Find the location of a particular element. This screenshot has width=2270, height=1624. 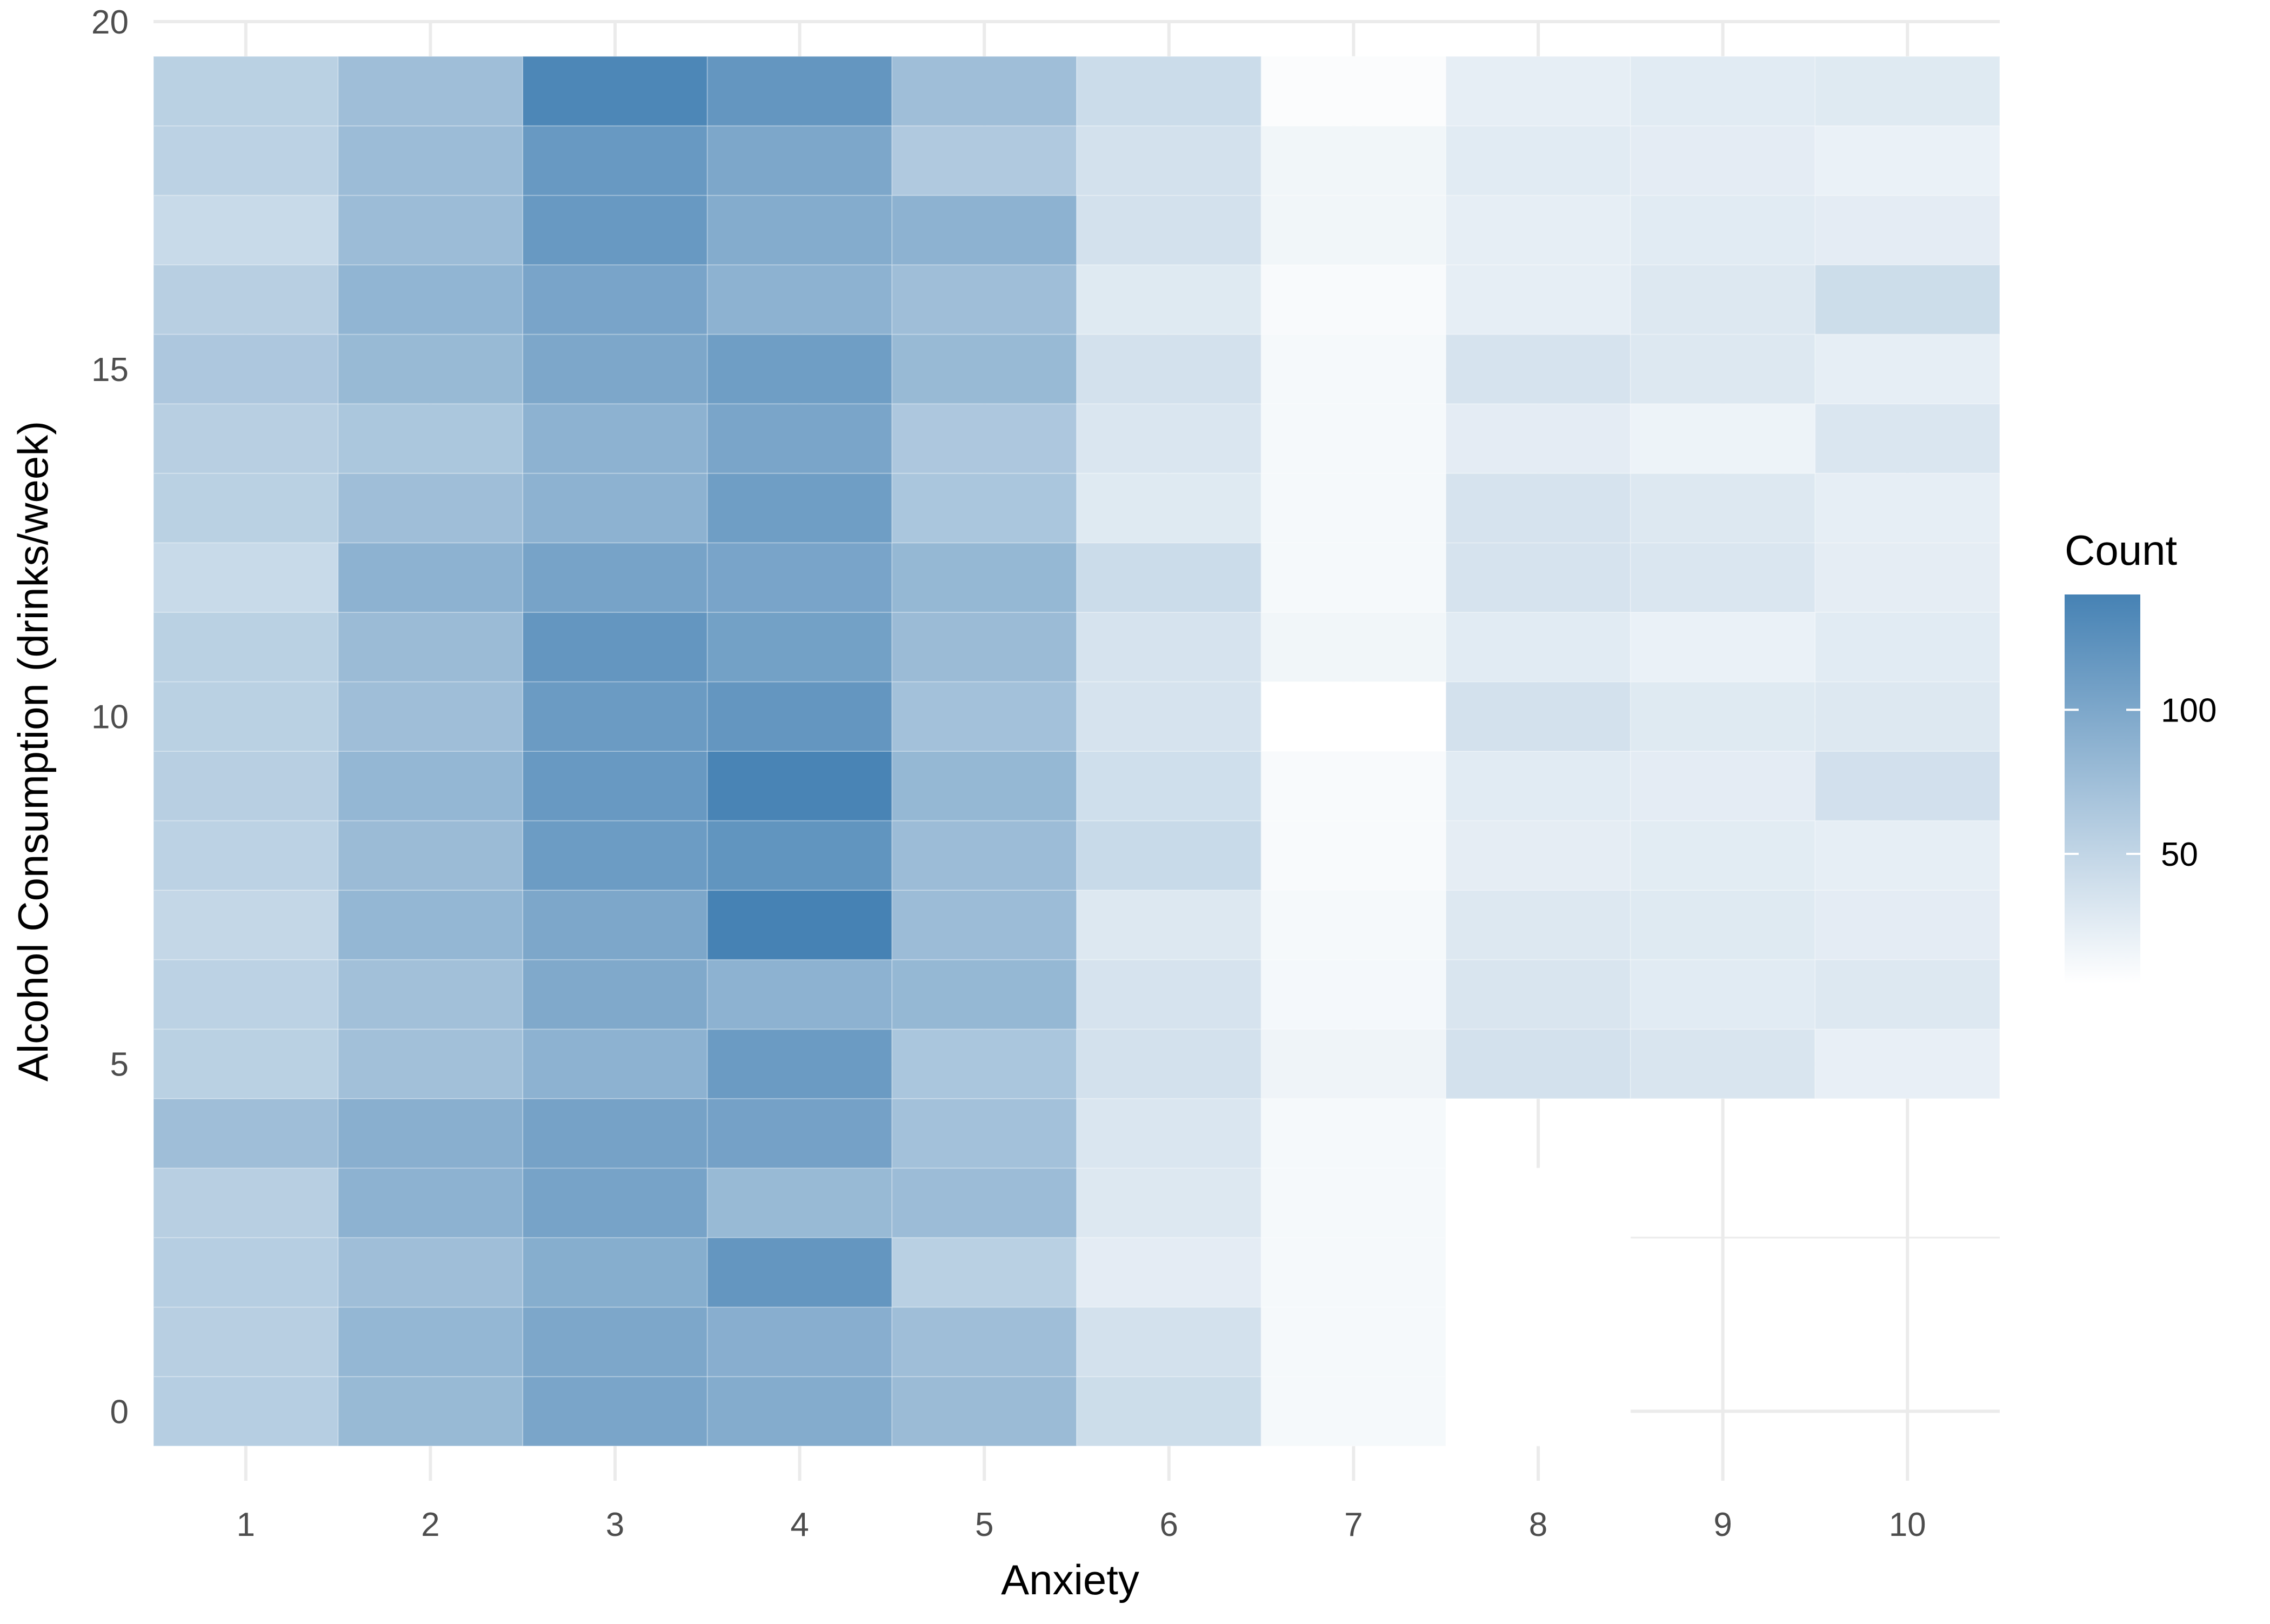

x-tick-label: 4 is located at coordinates (799, 1524).